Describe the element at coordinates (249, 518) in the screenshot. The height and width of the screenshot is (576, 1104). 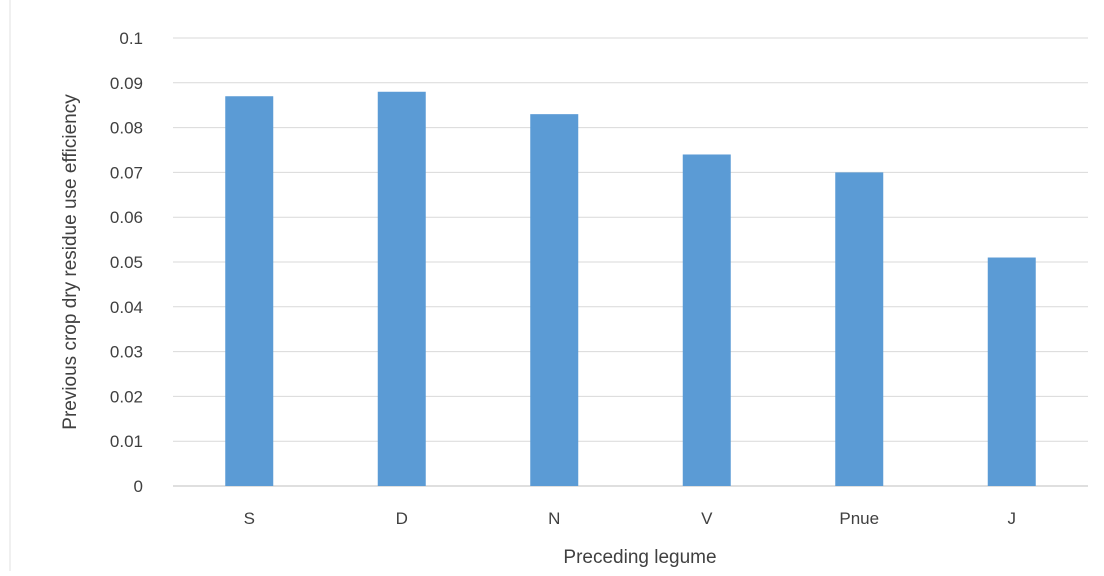
I see `x-tick-label: S` at that location.